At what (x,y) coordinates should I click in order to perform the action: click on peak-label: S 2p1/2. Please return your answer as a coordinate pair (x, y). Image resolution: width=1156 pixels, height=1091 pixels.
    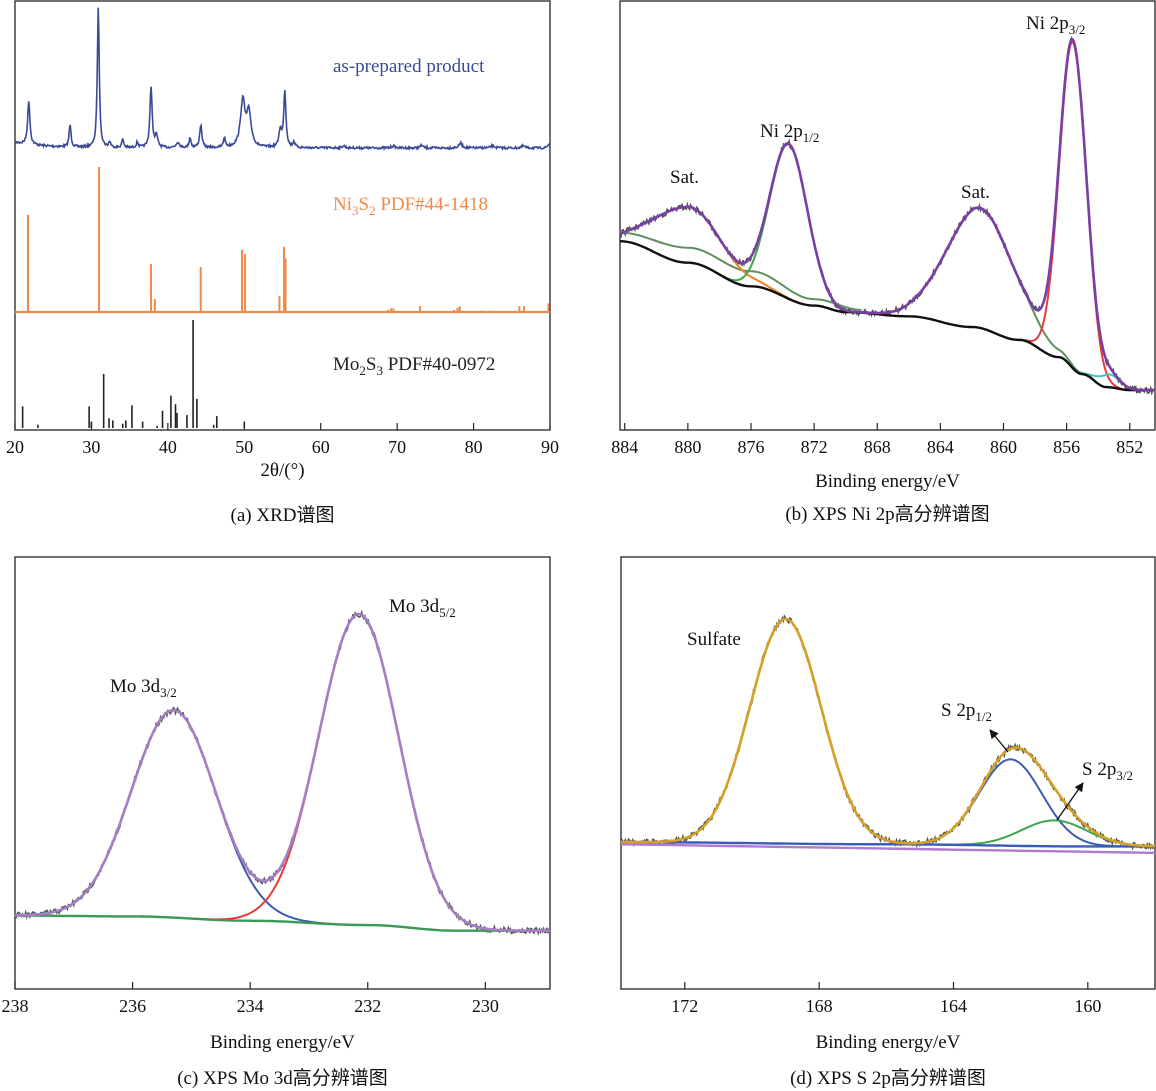
    Looking at the image, I should click on (966, 712).